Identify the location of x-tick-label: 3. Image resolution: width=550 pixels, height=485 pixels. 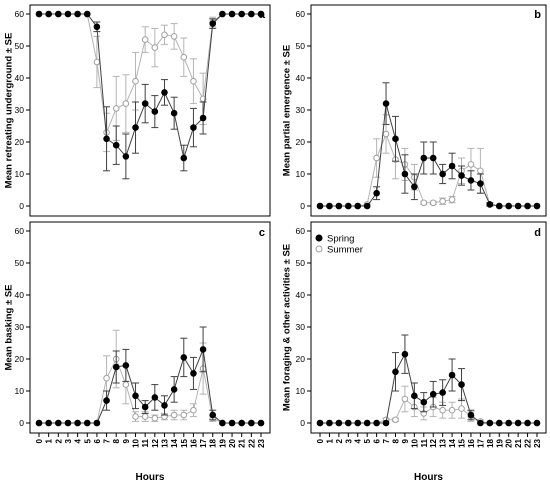
(68, 440).